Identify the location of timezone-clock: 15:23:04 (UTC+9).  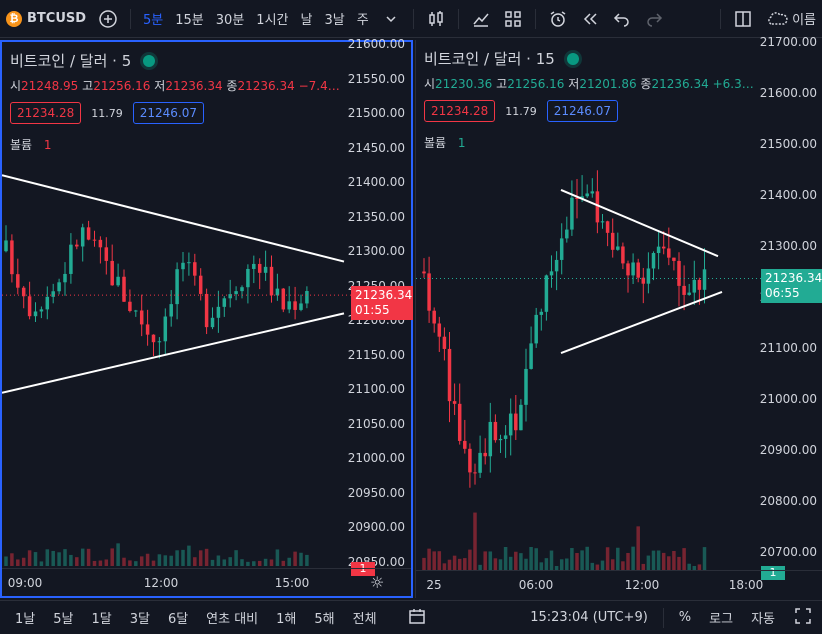
(589, 617).